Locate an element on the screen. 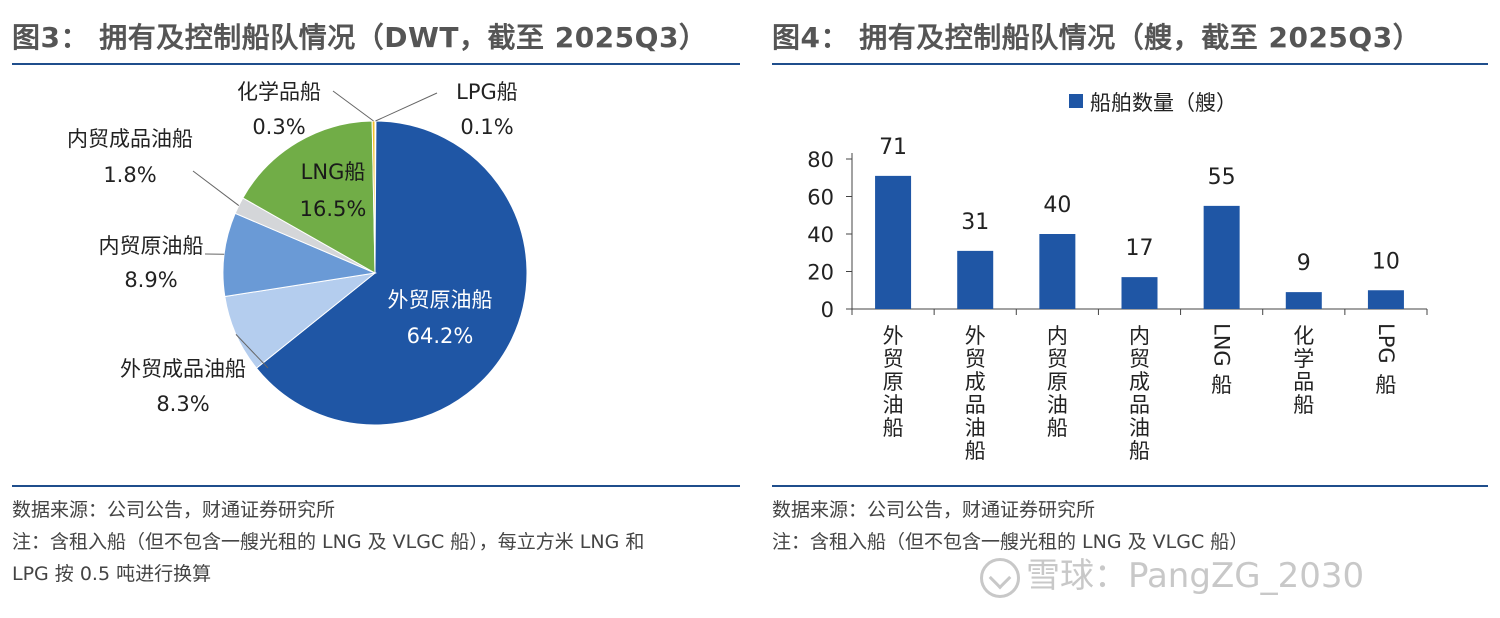  xueqiu-logo-icon is located at coordinates (1000, 577).